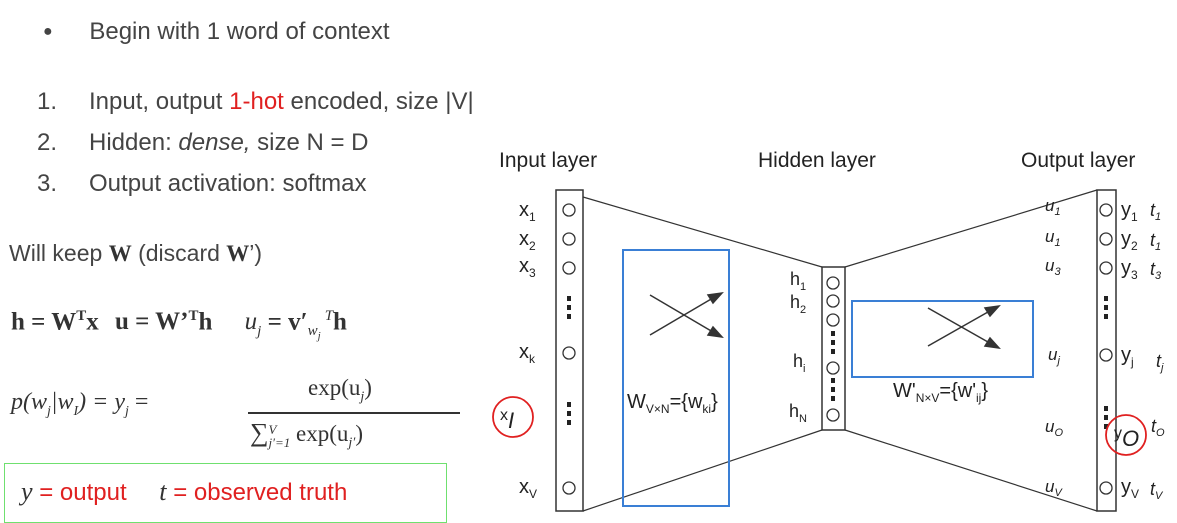 Image resolution: width=1177 pixels, height=523 pixels. Describe the element at coordinates (279, 442) in the screenshot. I see `sum-bottom: j′=1` at that location.